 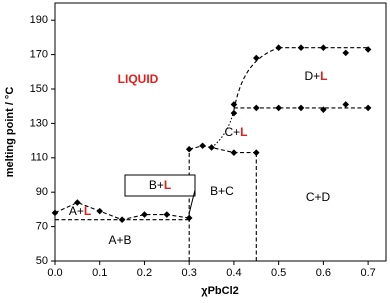 I want to click on region-label: B+L, so click(x=160, y=185).